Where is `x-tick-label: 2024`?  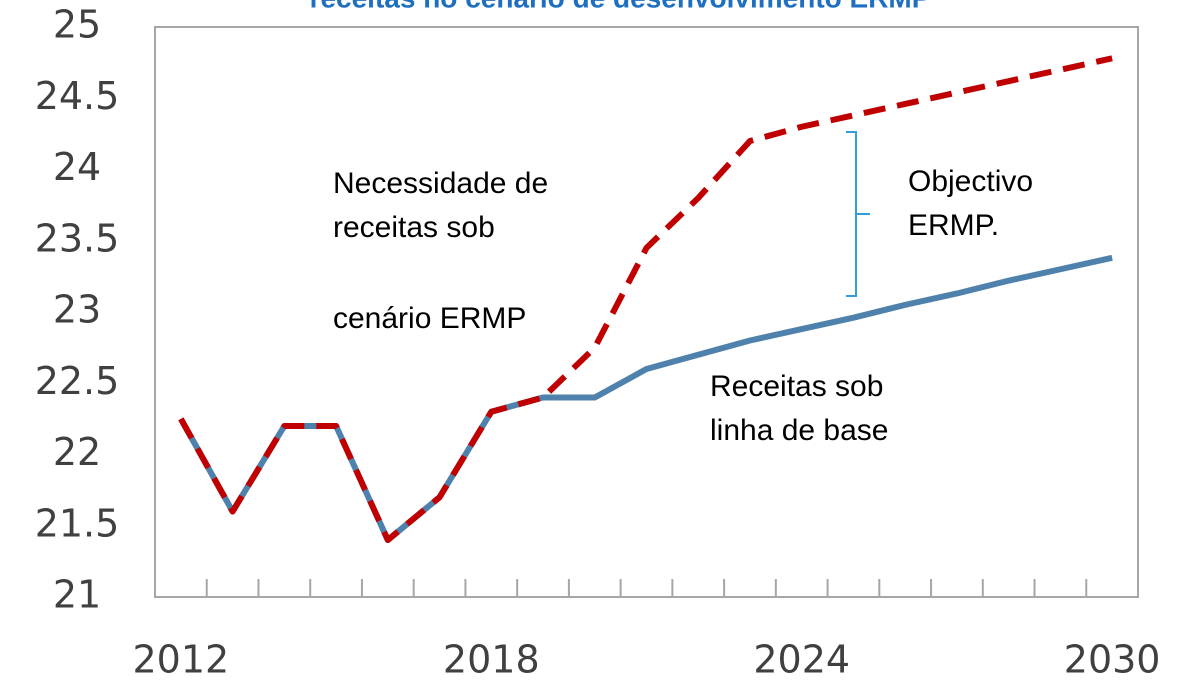 x-tick-label: 2024 is located at coordinates (801, 660).